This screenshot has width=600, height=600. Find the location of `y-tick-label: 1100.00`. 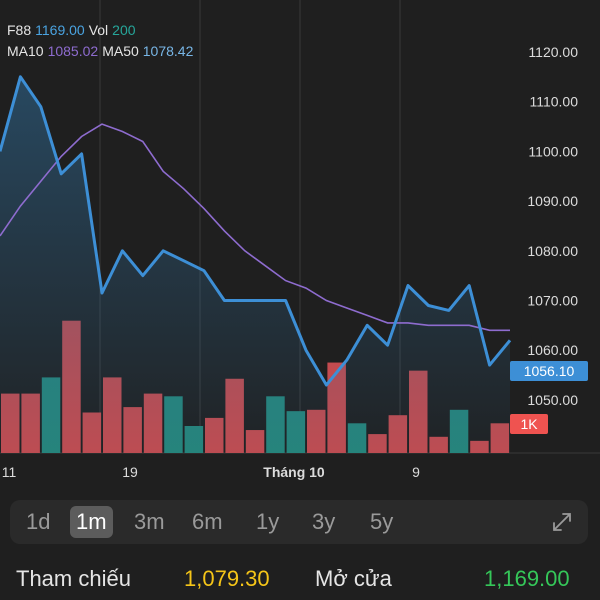

y-tick-label: 1100.00 is located at coordinates (553, 151).